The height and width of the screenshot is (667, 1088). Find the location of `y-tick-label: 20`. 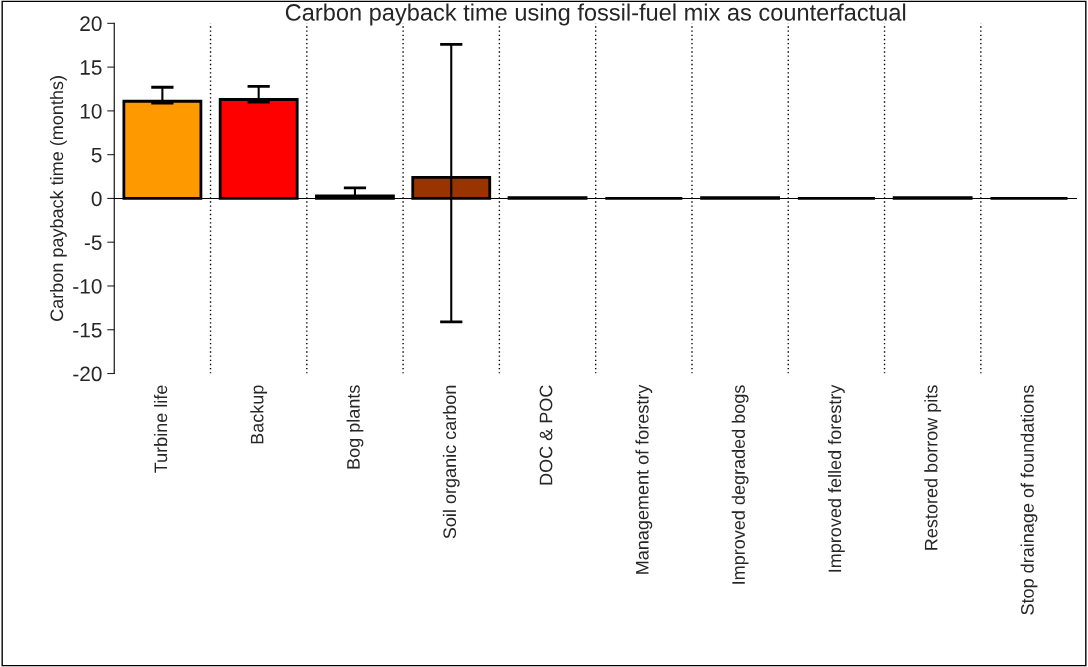

y-tick-label: 20 is located at coordinates (91, 24).